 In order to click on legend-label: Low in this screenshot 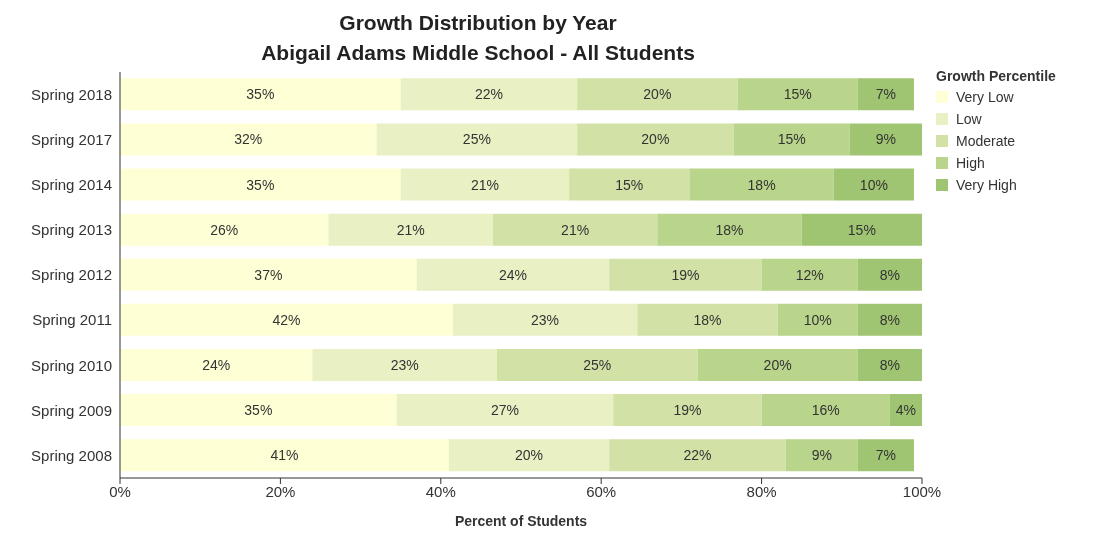, I will do `click(969, 119)`.